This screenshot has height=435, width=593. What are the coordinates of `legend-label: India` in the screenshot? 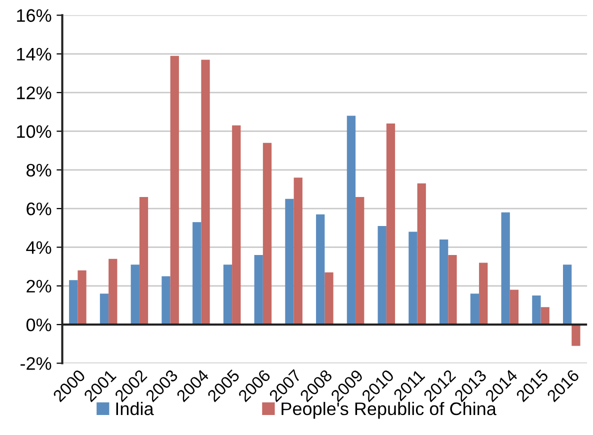 It's located at (135, 409).